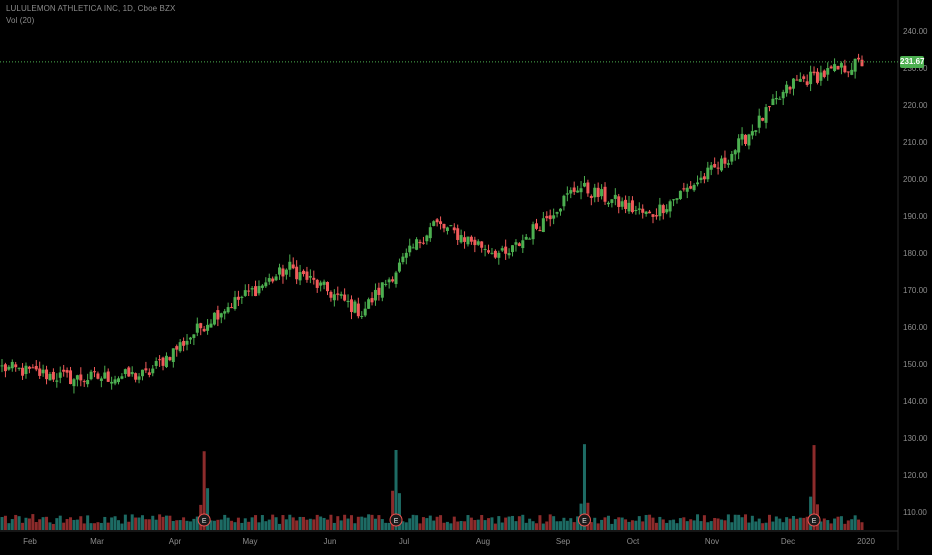 The image size is (932, 555). I want to click on earnings-marker-label: E, so click(584, 521).